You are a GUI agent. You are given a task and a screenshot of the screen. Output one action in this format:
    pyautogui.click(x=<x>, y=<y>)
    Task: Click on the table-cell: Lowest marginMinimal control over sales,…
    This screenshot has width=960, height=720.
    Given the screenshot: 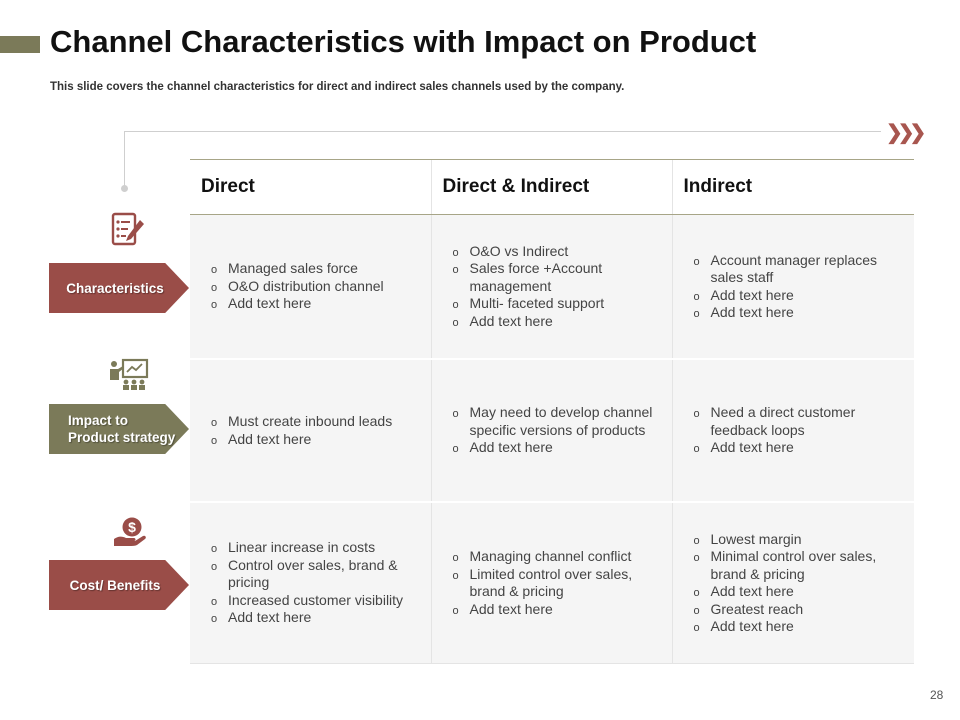 What is the action you would take?
    pyautogui.click(x=792, y=583)
    